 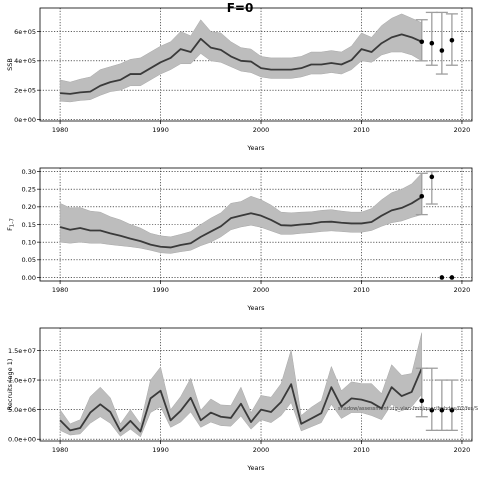 I want to click on y-tick-label: 0.10, so click(x=29, y=242).